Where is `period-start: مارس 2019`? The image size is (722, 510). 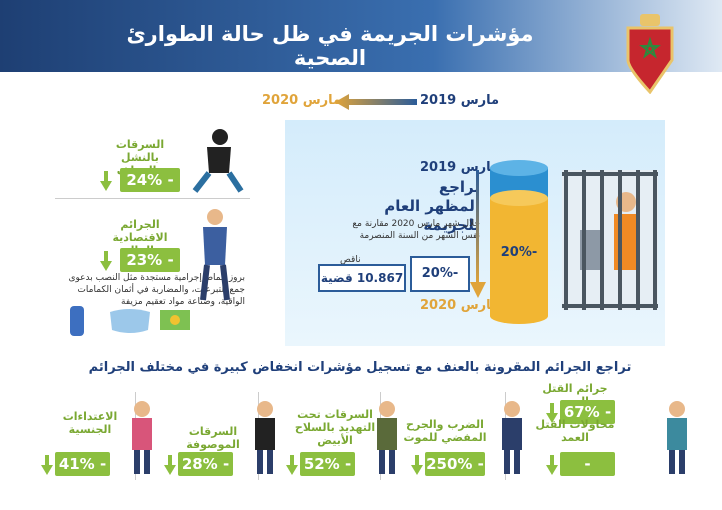 period-start: مارس 2019 is located at coordinates (460, 167).